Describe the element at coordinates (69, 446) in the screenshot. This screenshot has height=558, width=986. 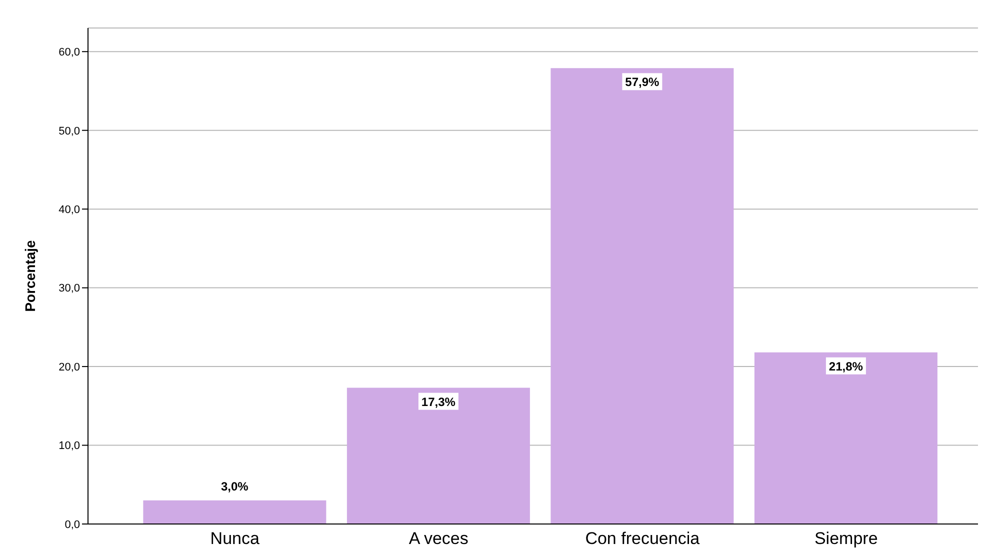
I see `y-tick-label: 10,0` at that location.